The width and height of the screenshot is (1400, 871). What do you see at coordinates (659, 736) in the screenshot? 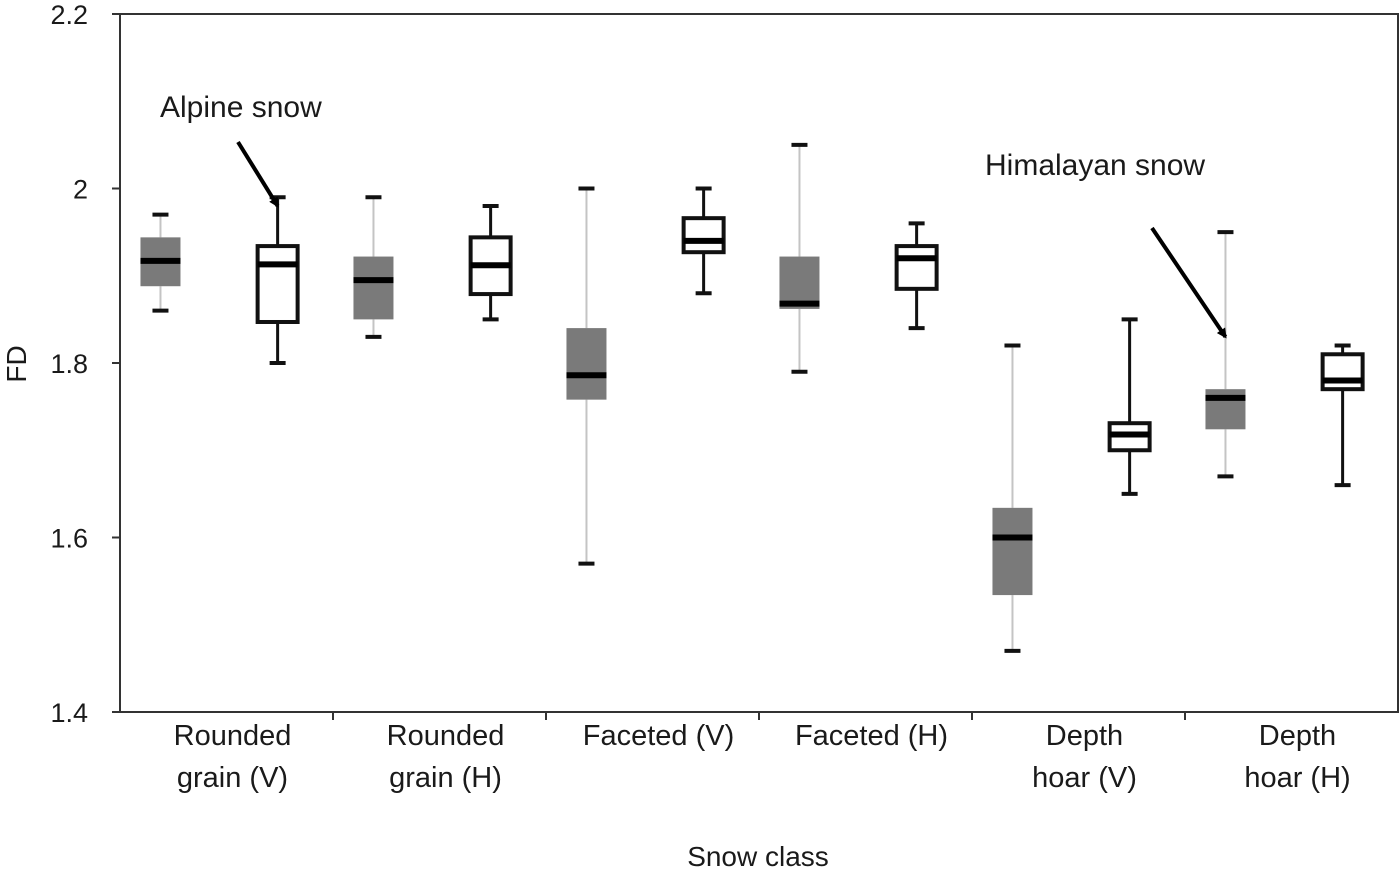
I see `x-tick-label: Faceted (V)` at bounding box center [659, 736].